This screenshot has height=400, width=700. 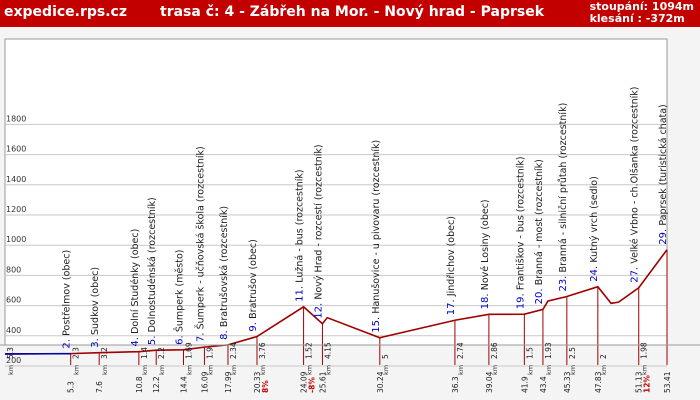 I want to click on cumulative-distance: 43.4, so click(x=543, y=384).